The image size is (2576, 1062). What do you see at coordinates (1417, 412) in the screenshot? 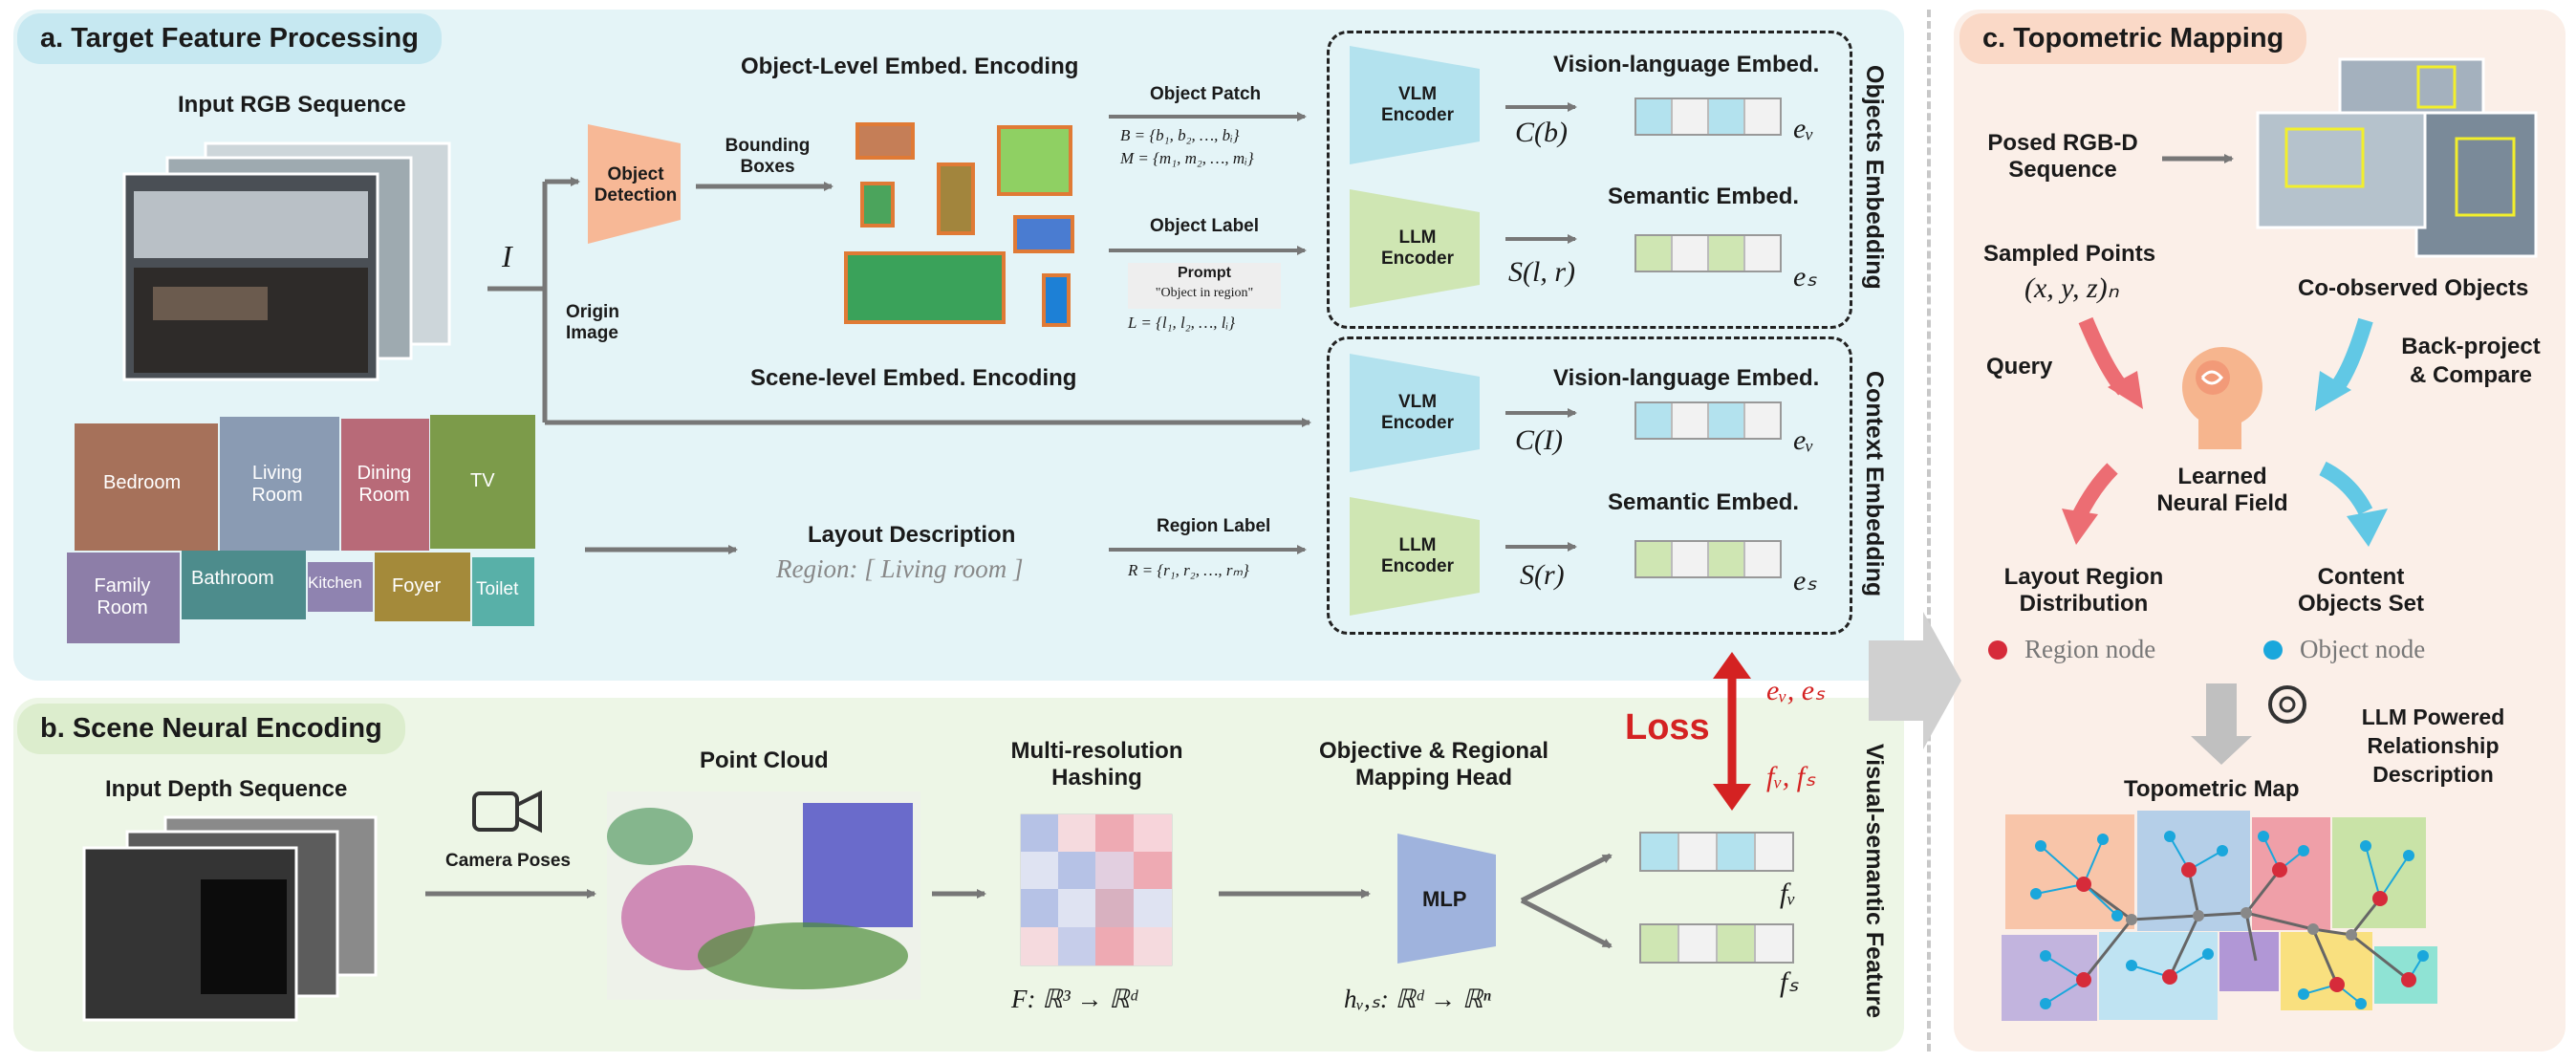
I see `vlm-encoder-label-2: VLM Encoder` at bounding box center [1417, 412].